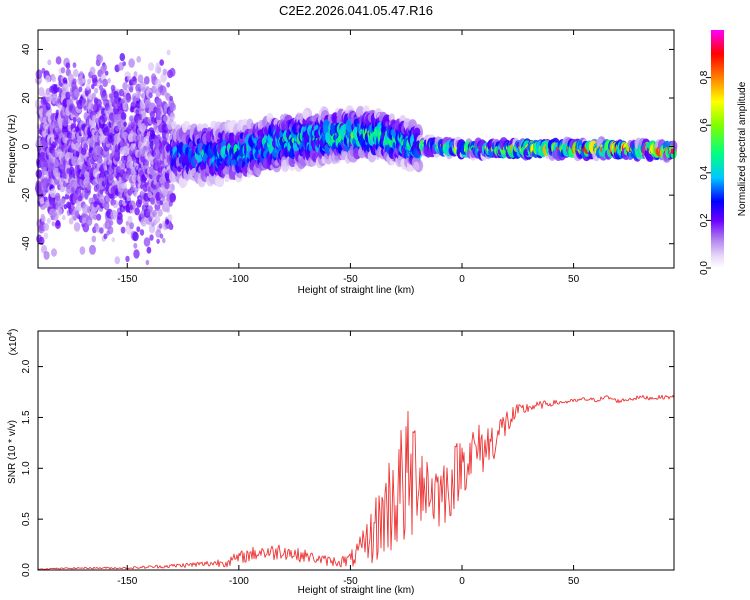  What do you see at coordinates (356, 10) in the screenshot?
I see `figure-title: C2E2.2026.041.05.47.R16` at bounding box center [356, 10].